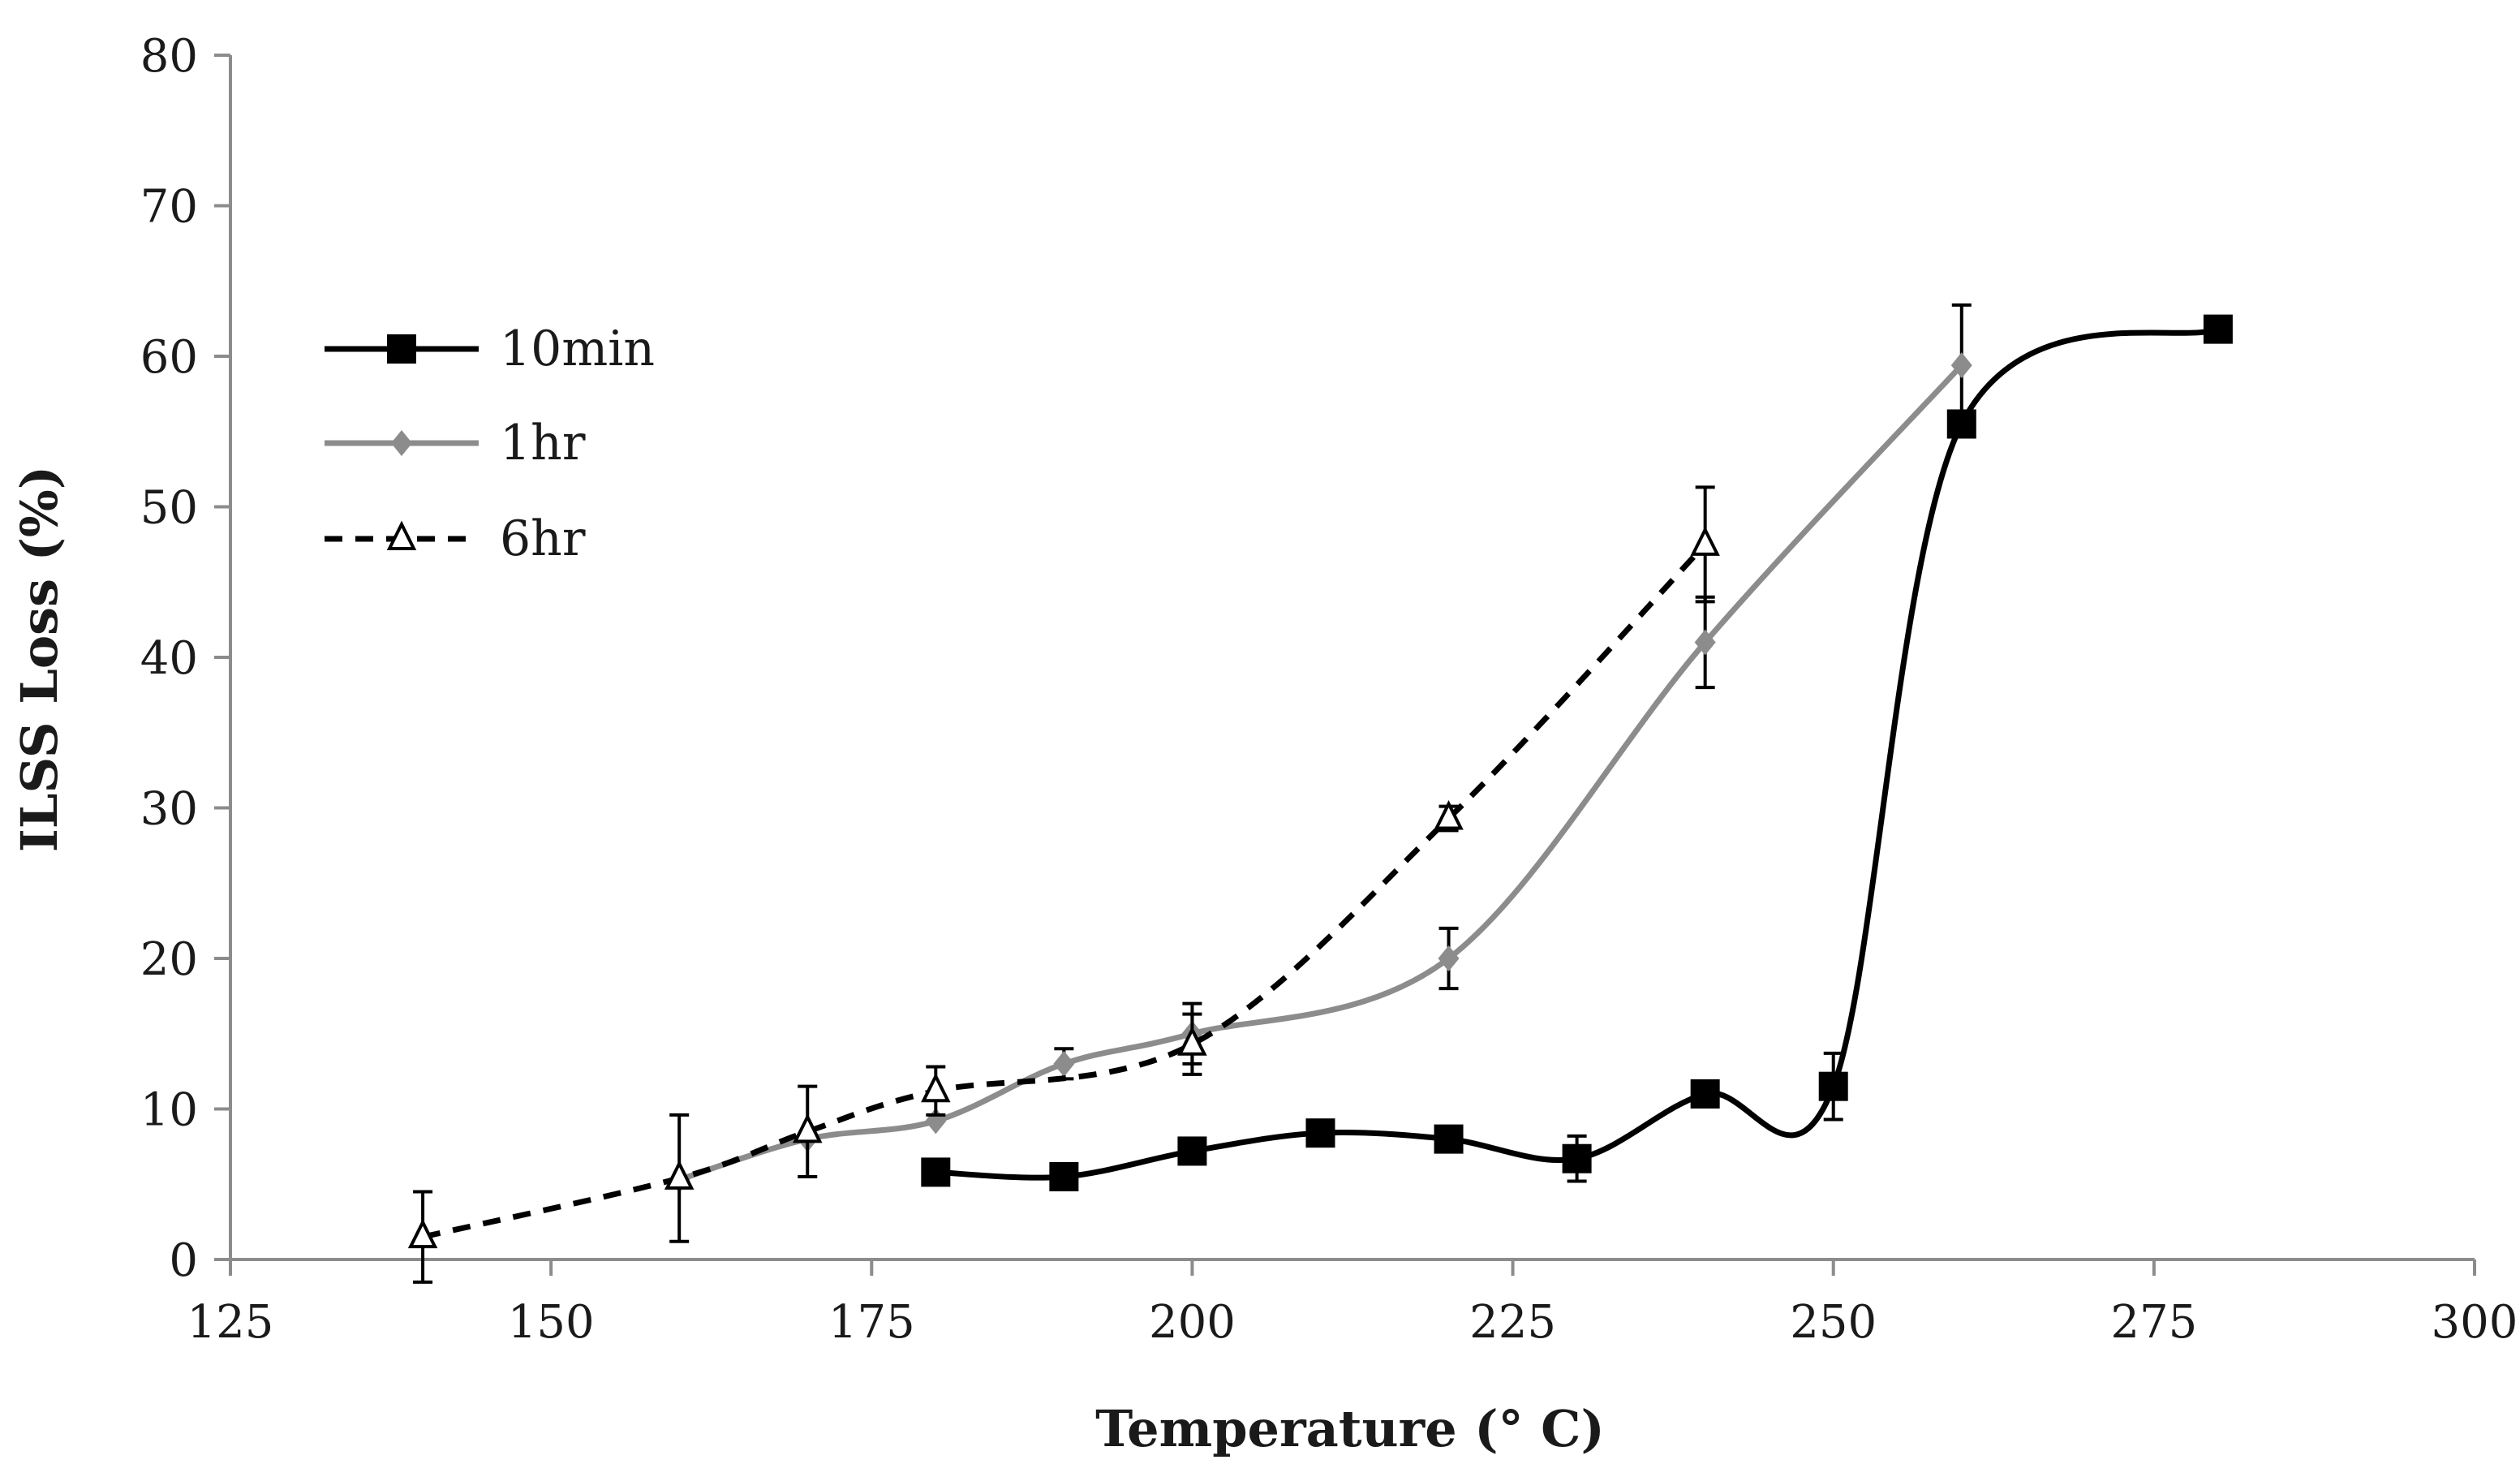 This screenshot has height=1464, width=2520. What do you see at coordinates (2153, 1322) in the screenshot?
I see `x-tick-label: 275` at bounding box center [2153, 1322].